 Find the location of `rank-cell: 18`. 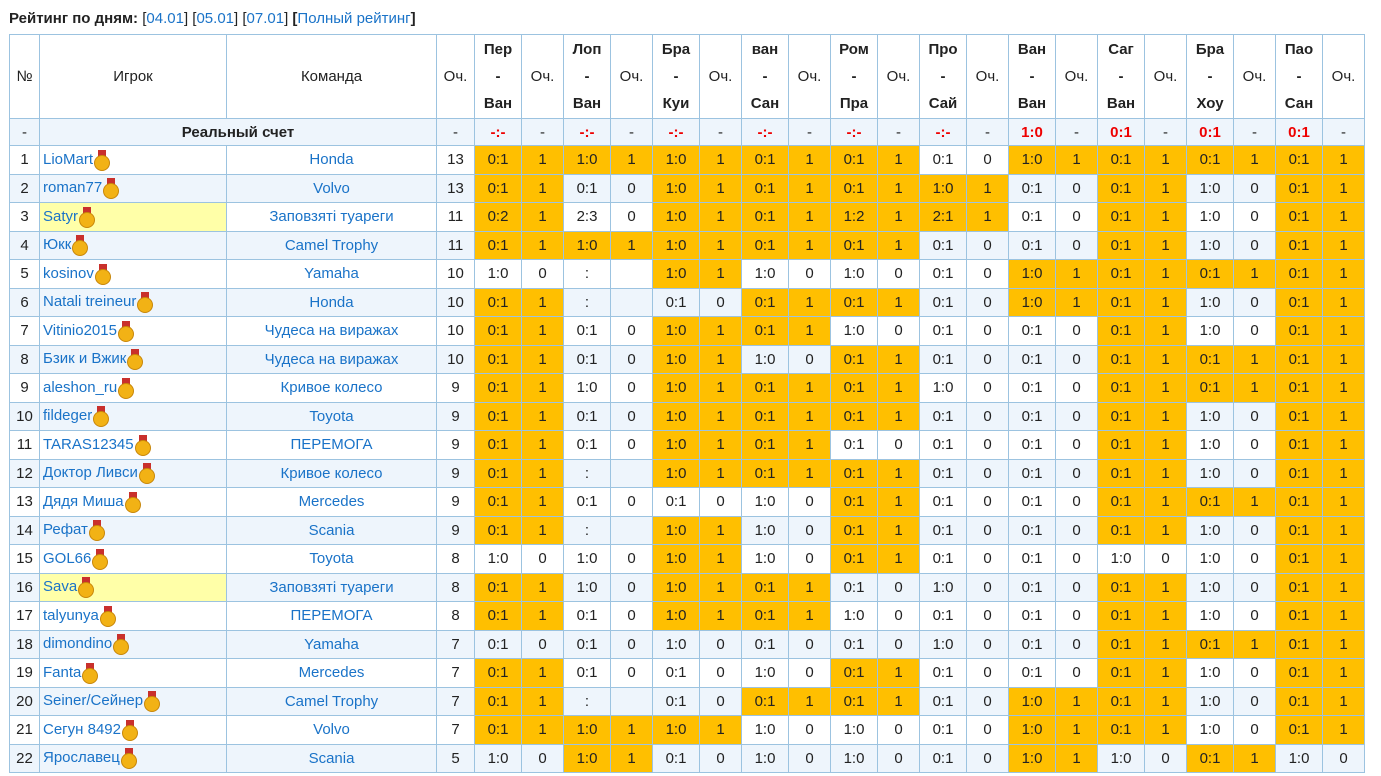

rank-cell: 18 is located at coordinates (24, 644).